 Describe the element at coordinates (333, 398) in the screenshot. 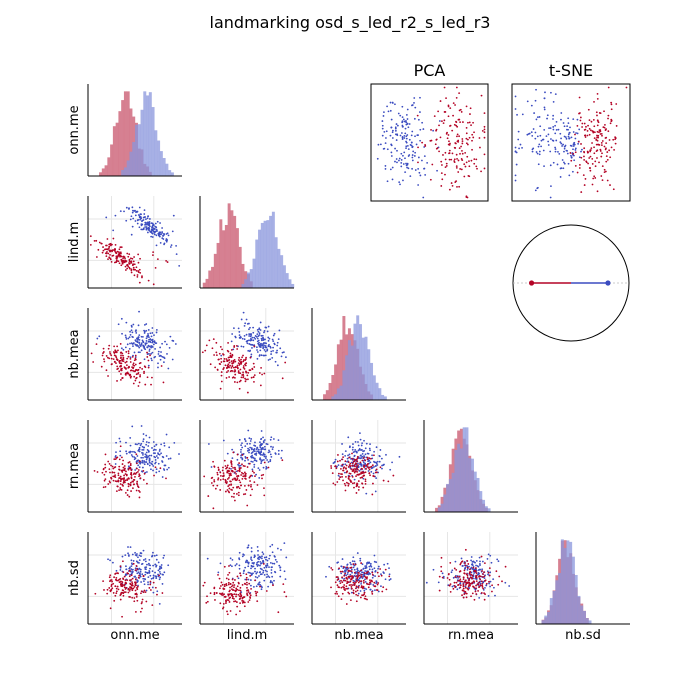

I see `hist-bar` at that location.